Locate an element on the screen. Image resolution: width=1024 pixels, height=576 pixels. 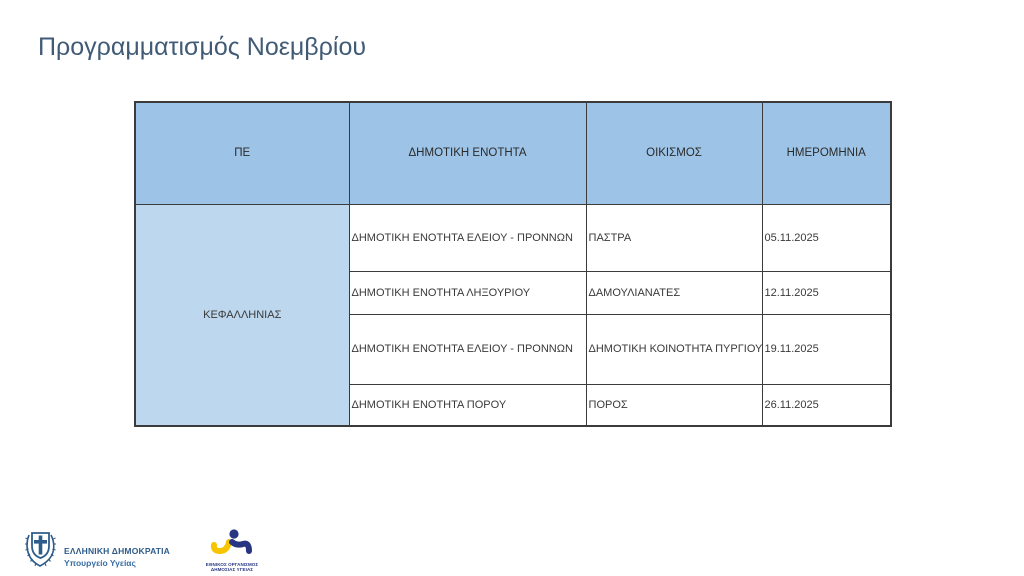
header-cell-date: ΗΜΕΡΟΜΗΝΙΑ is located at coordinates (826, 153).